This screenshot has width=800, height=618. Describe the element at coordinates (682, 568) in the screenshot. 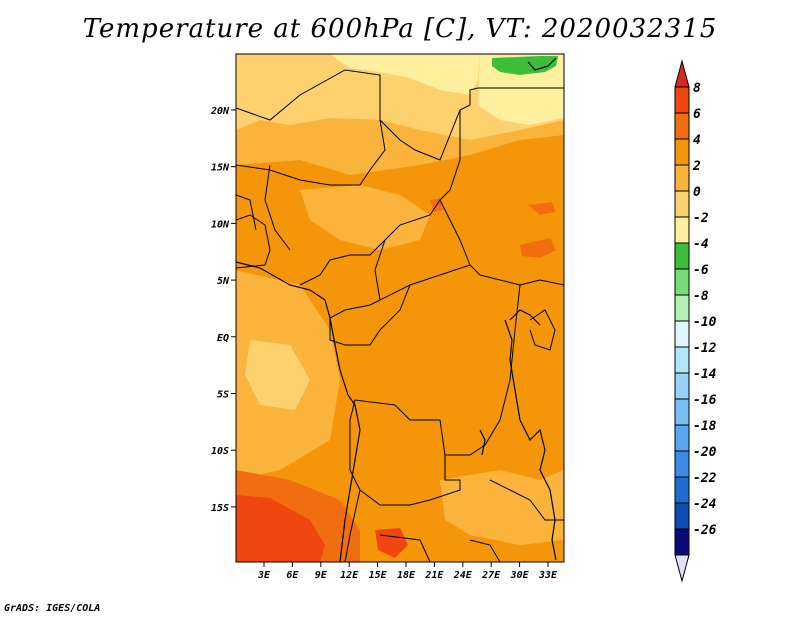

I see `colorbar-bottom-arrow` at that location.